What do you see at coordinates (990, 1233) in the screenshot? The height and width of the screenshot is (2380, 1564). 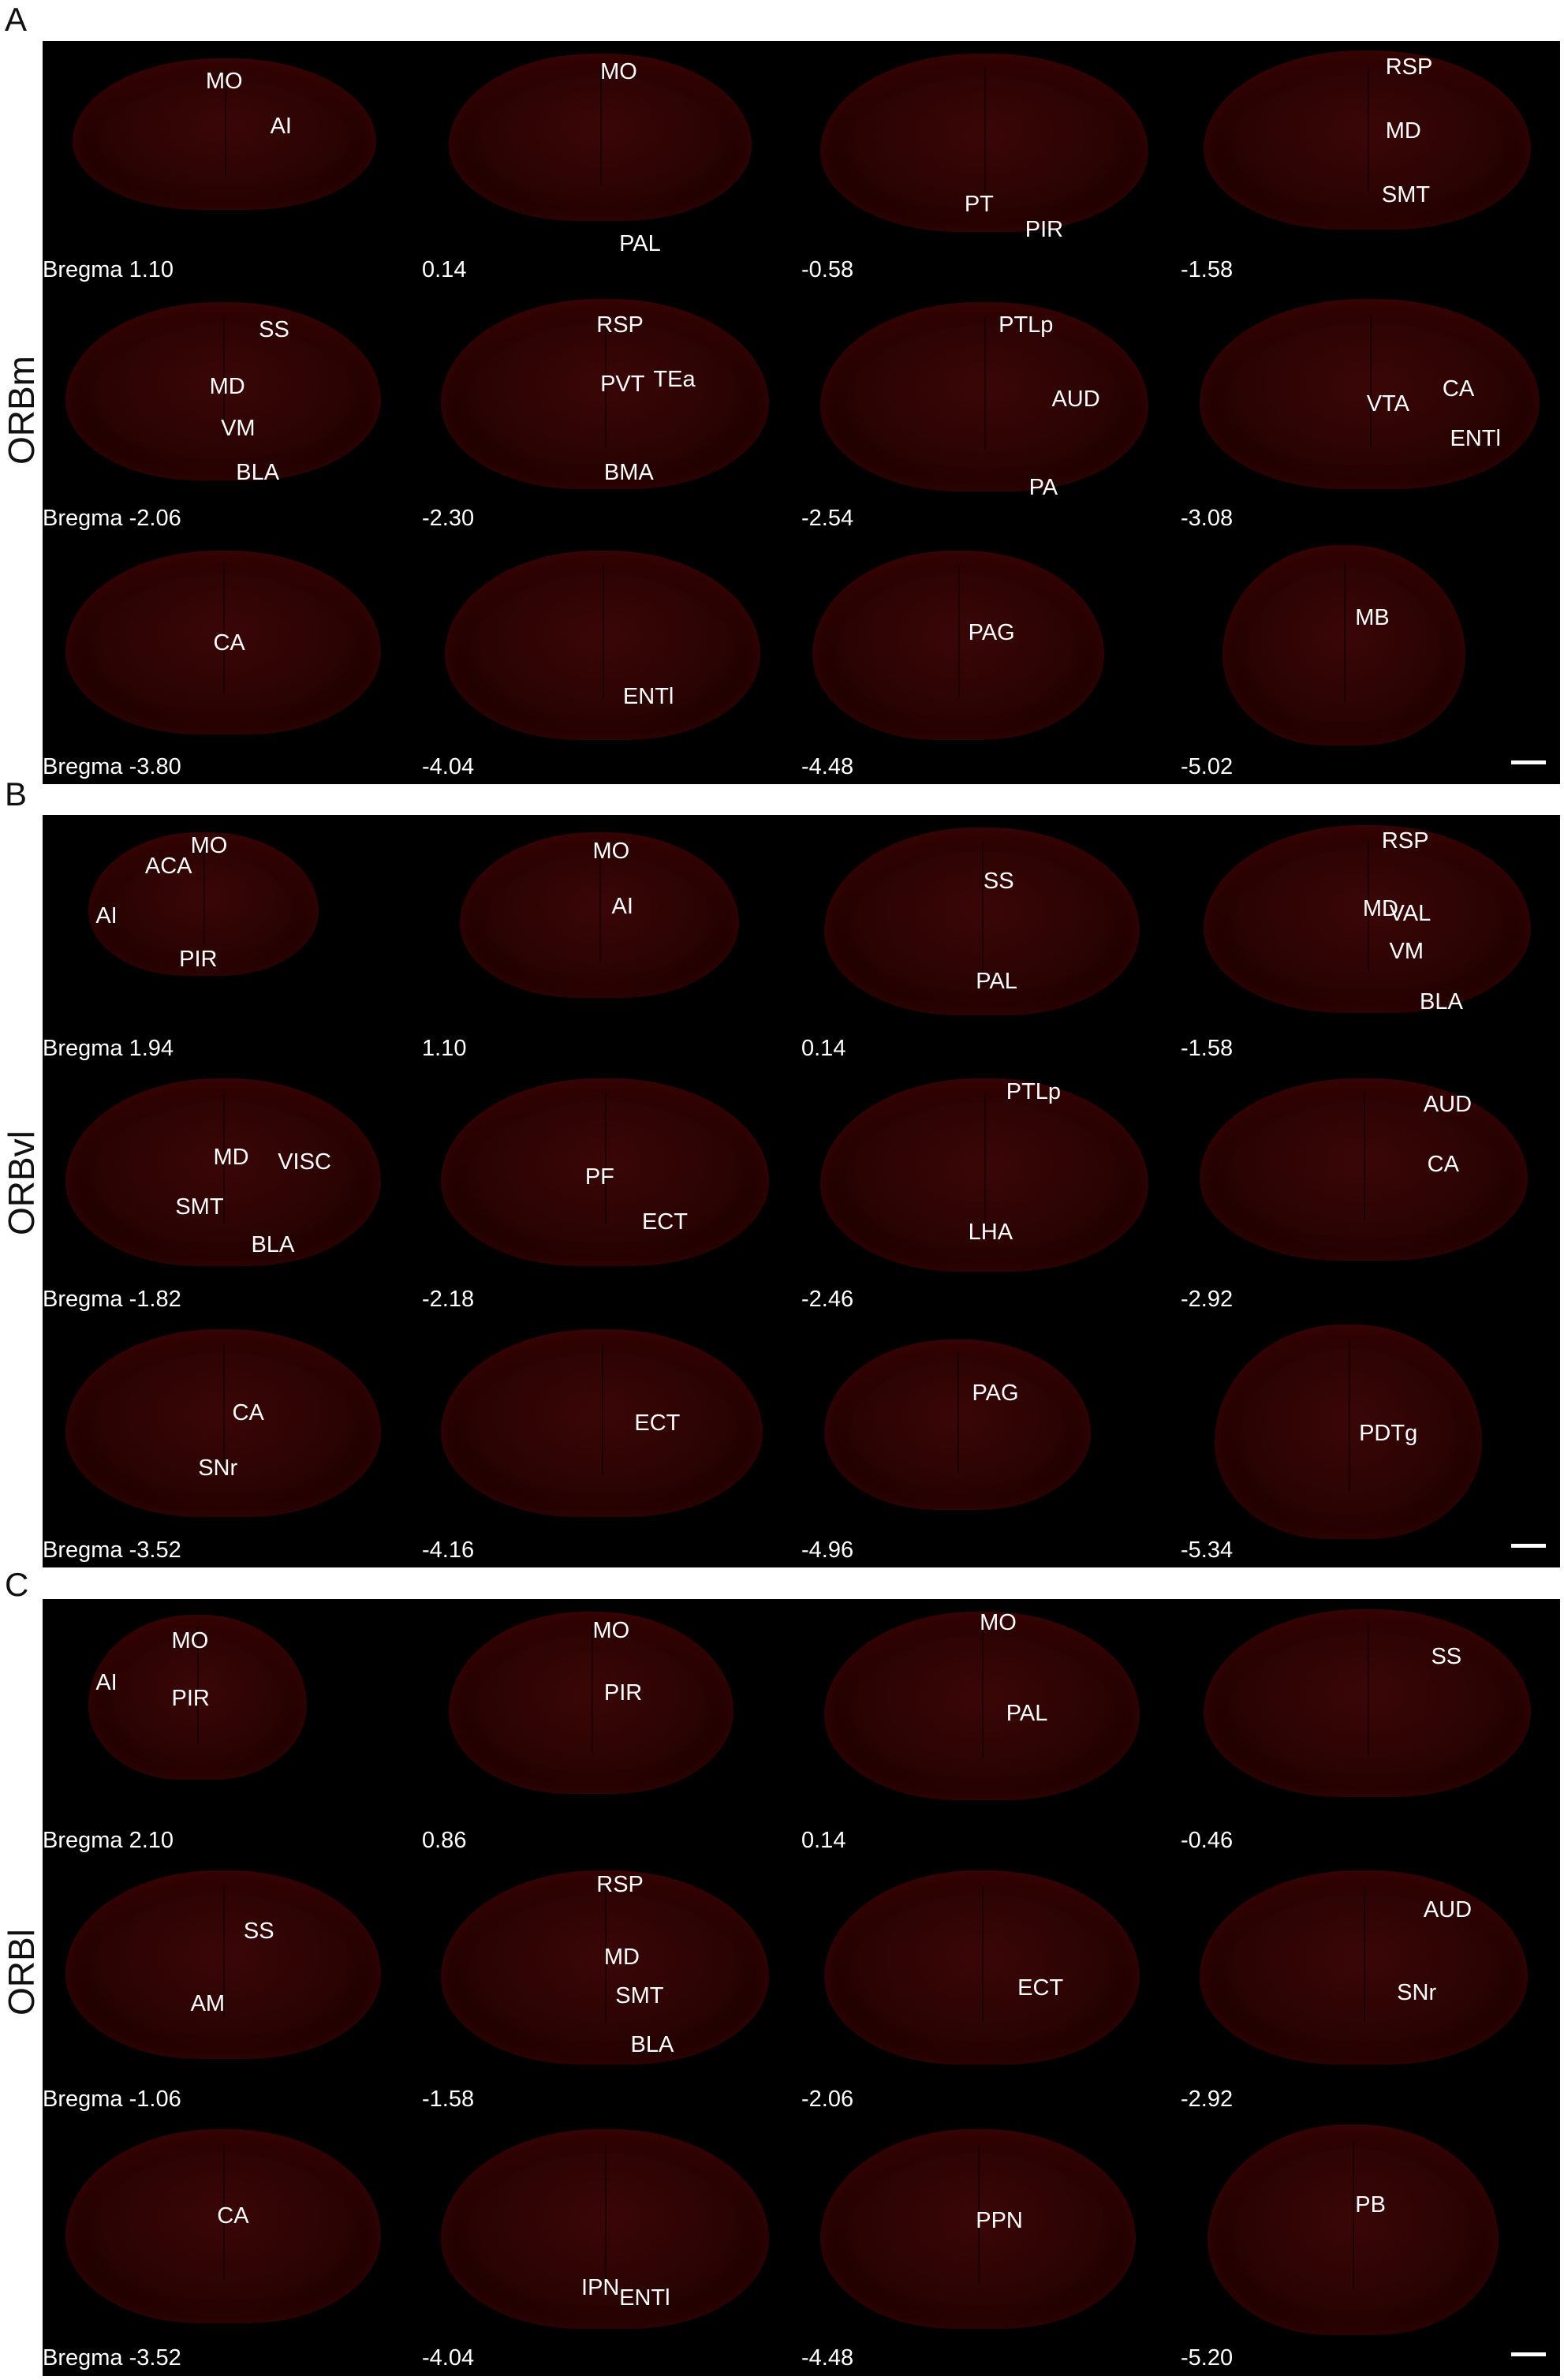 I see `region-label: LHA` at bounding box center [990, 1233].